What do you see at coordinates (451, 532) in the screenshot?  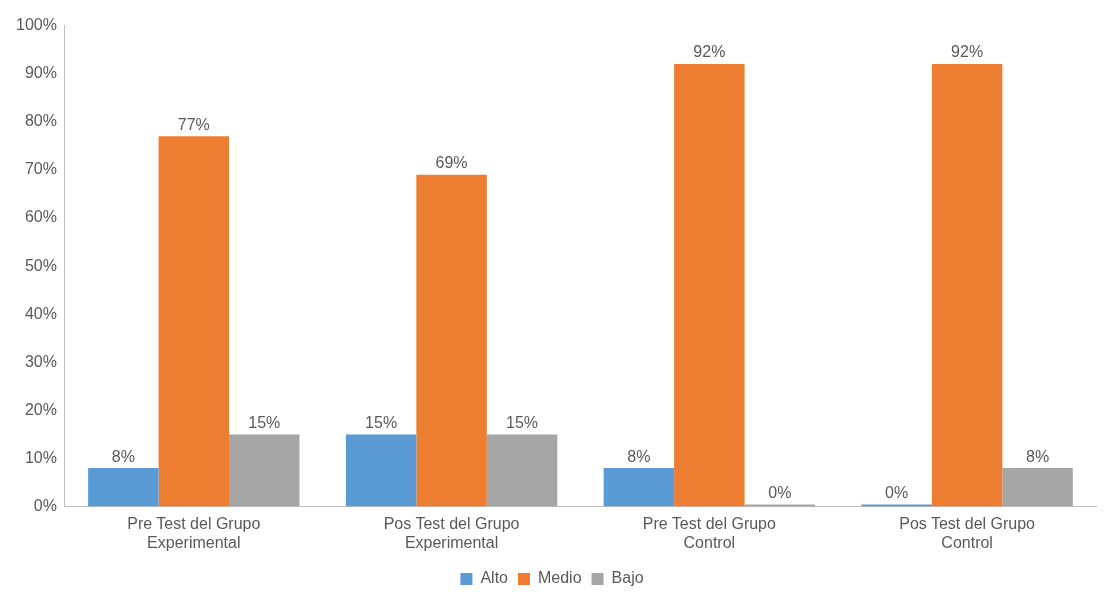 I see `x-tick-label: Pos Test del Grupo Experimental` at bounding box center [451, 532].